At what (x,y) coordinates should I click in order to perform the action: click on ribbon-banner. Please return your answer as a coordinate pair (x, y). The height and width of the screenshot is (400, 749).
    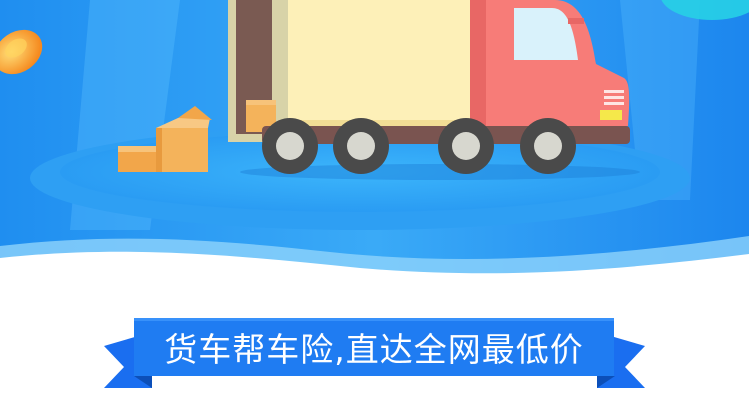
    Looking at the image, I should click on (374, 353).